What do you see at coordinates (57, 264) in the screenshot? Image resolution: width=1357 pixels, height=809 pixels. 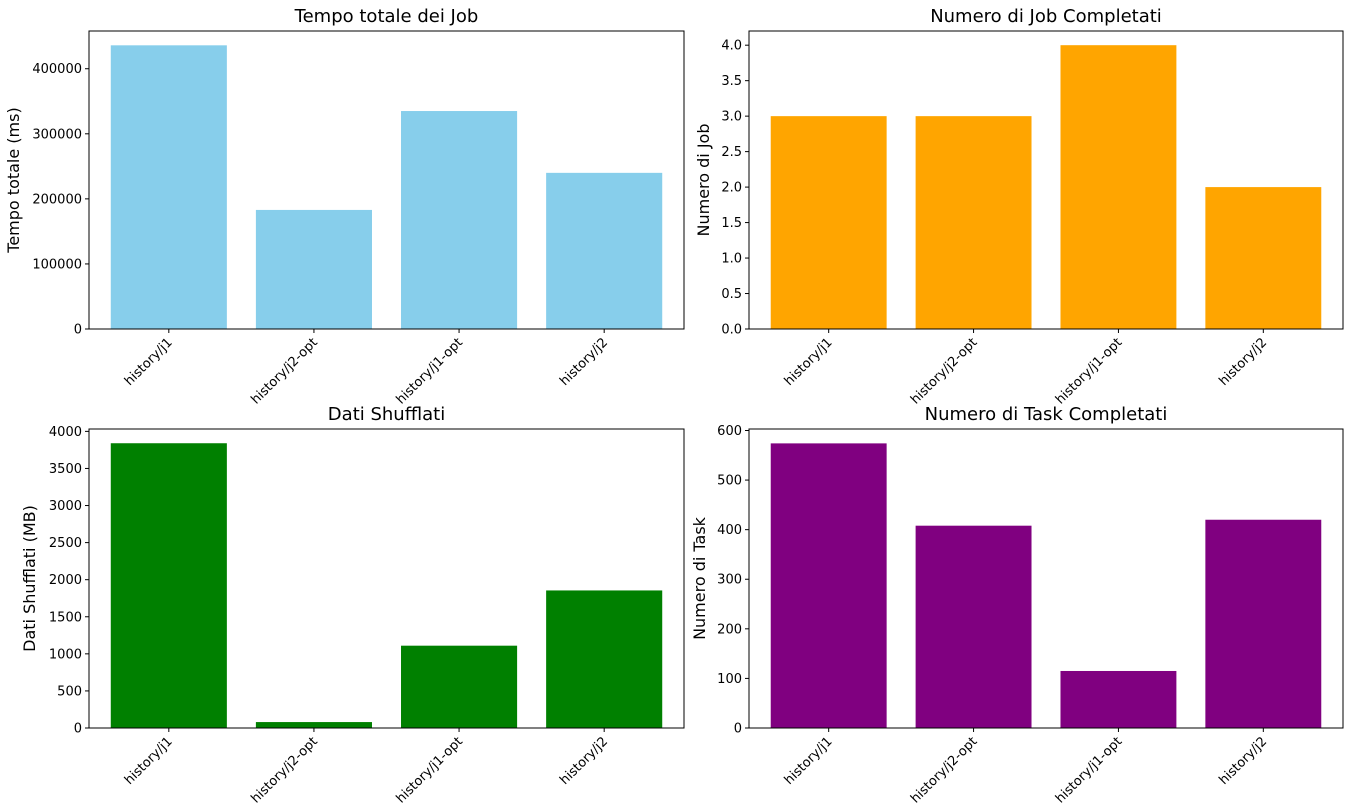 I see `y-tick-label: 100000` at bounding box center [57, 264].